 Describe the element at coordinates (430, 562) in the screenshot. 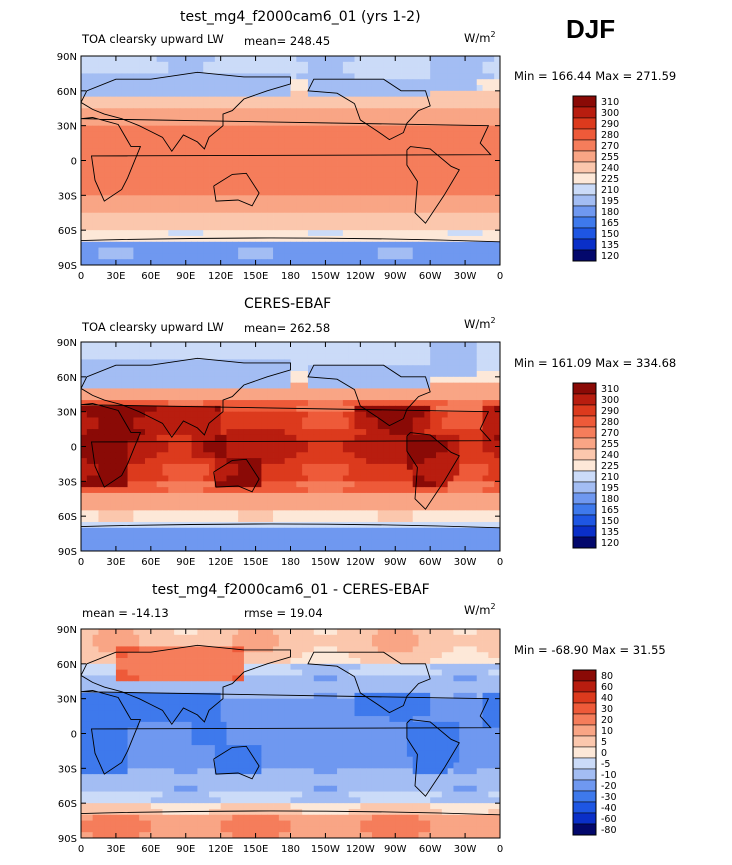

I see `panel2-xtick-label: 60W` at that location.